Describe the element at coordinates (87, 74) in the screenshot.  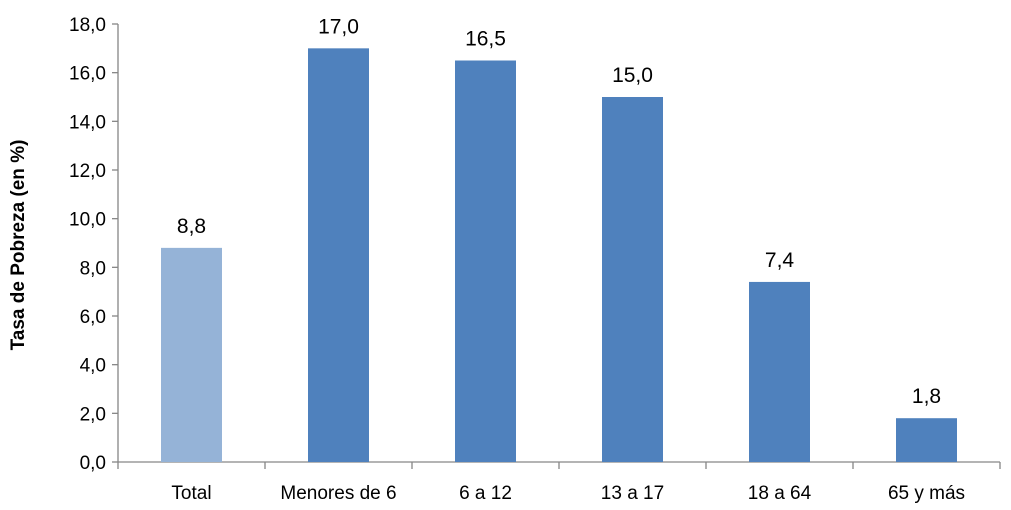
I see `y-tick-label: 16,0` at that location.